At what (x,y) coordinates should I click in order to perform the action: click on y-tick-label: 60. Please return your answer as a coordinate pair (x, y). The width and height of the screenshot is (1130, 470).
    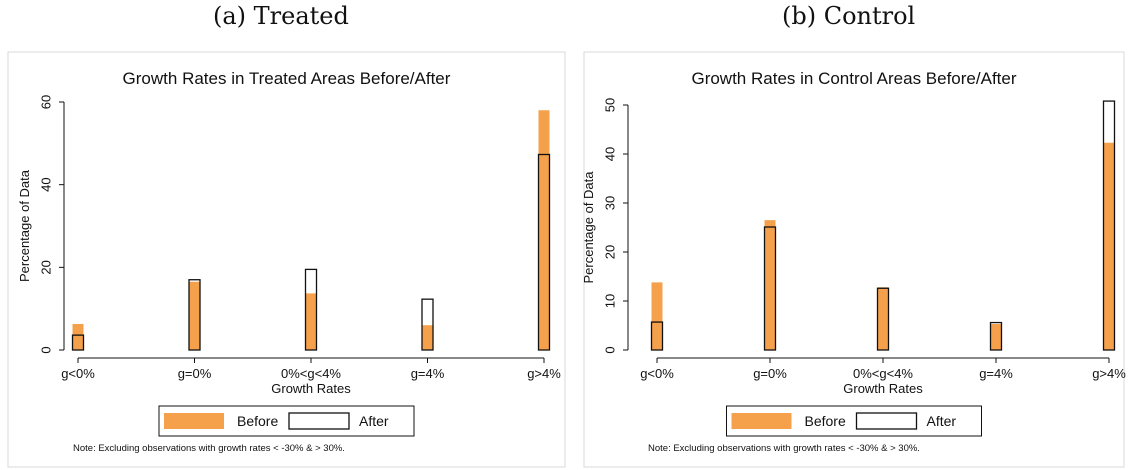
    Looking at the image, I should click on (46, 102).